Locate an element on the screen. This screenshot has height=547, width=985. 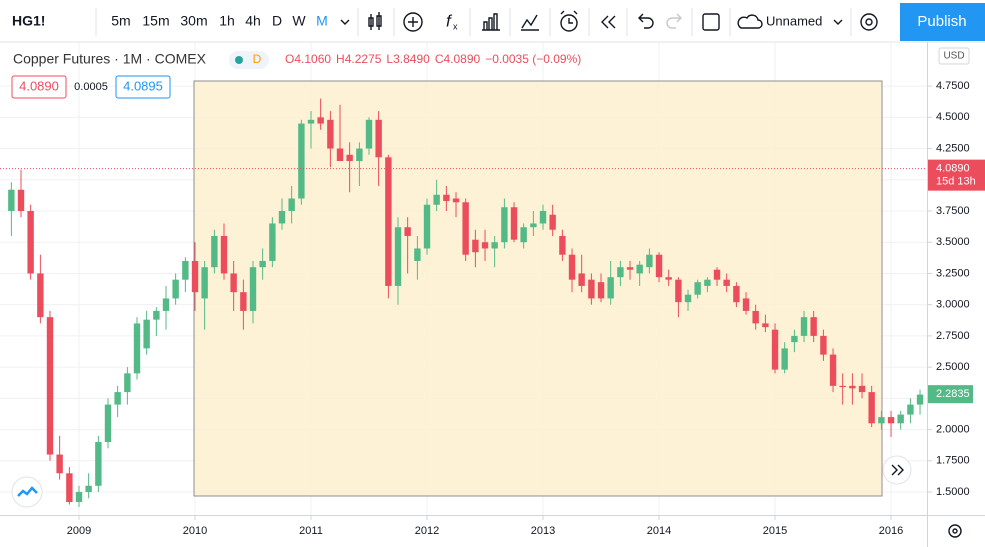
interval-menu is located at coordinates (345, 22).